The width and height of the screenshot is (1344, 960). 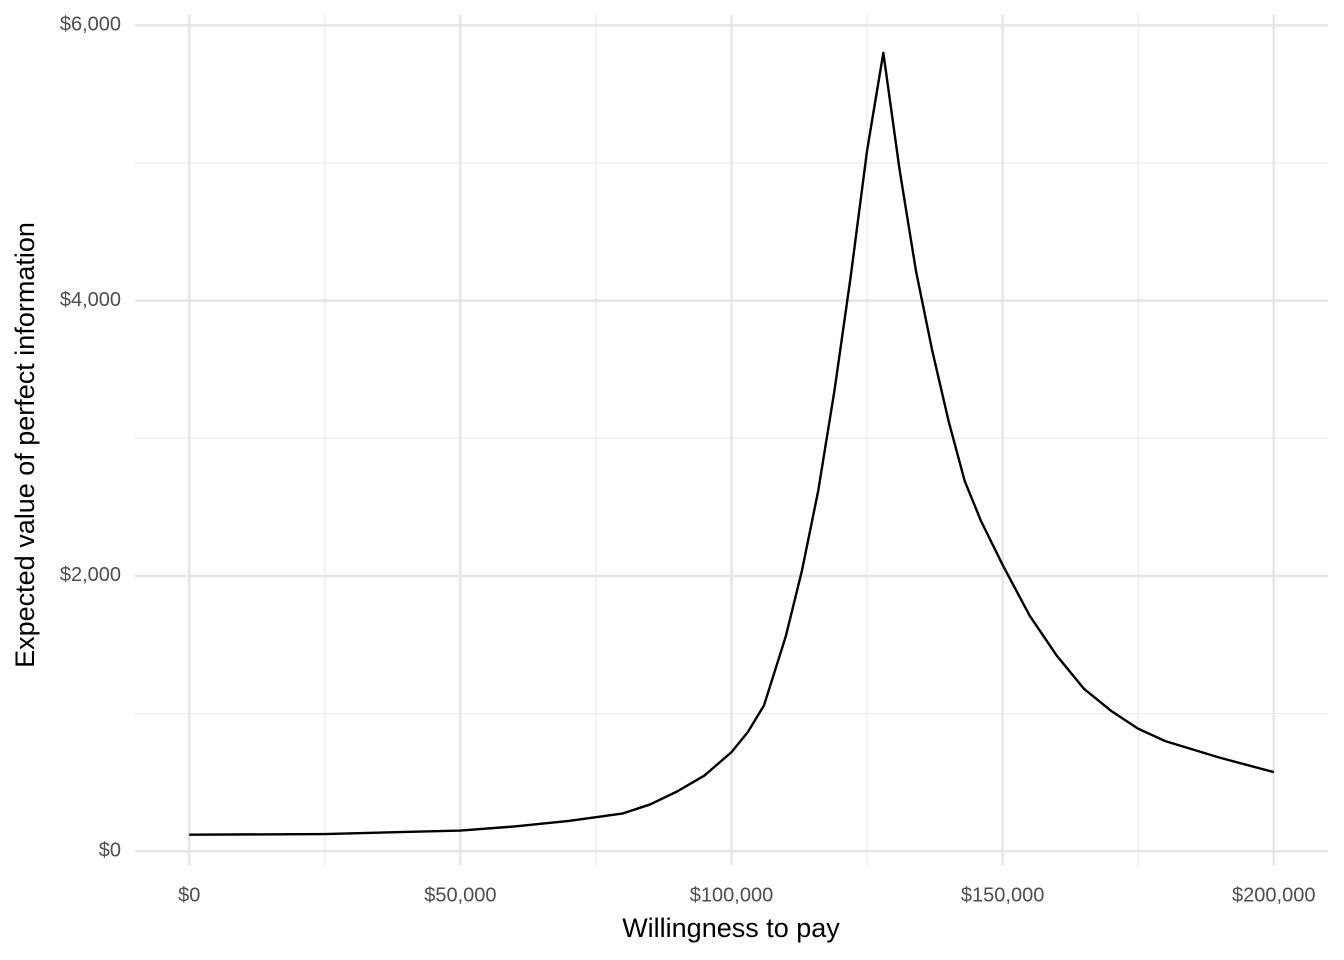 I want to click on x-tick-label: $100,000, so click(x=731, y=895).